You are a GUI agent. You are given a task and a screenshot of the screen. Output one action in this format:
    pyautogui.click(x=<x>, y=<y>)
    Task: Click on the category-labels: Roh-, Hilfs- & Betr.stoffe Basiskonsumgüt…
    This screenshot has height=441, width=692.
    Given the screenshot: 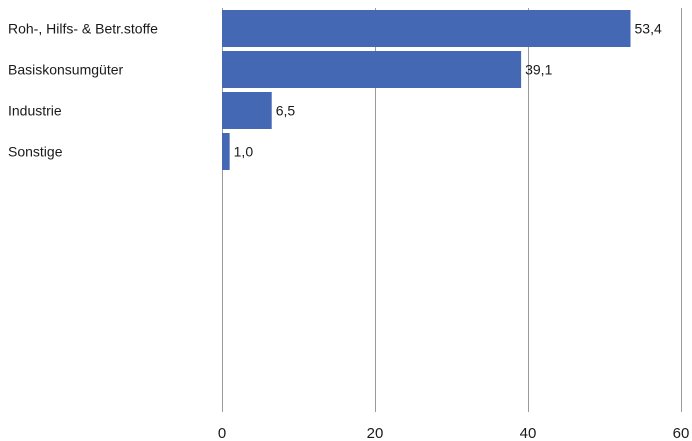 What is the action you would take?
    pyautogui.click(x=83, y=90)
    